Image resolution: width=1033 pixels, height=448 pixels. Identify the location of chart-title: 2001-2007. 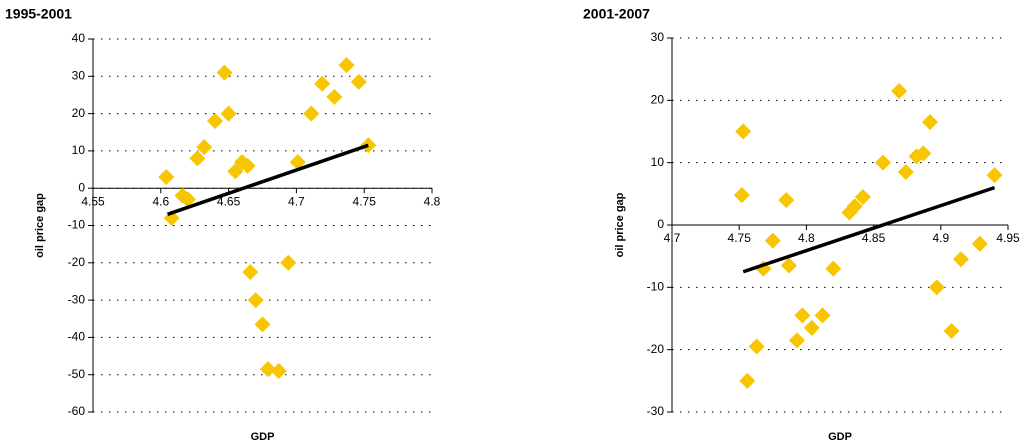
(616, 14).